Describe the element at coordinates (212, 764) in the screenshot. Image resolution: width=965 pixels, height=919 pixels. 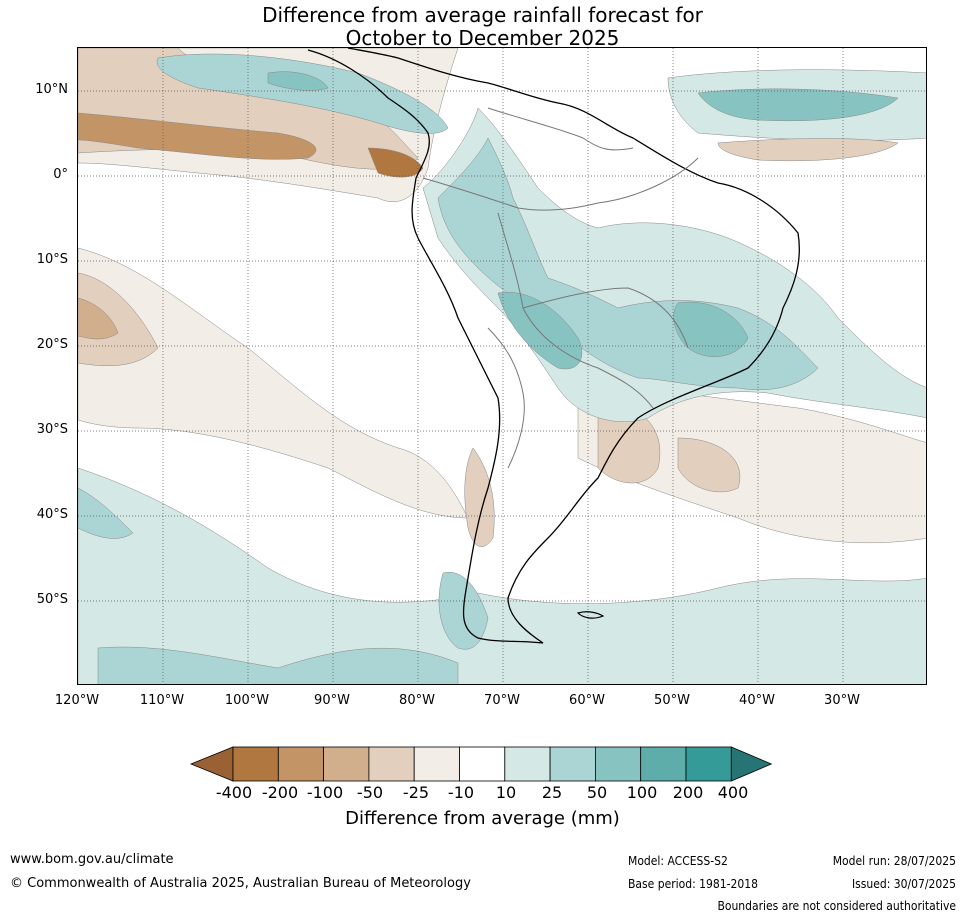
I see `colorbar-extend-low` at that location.